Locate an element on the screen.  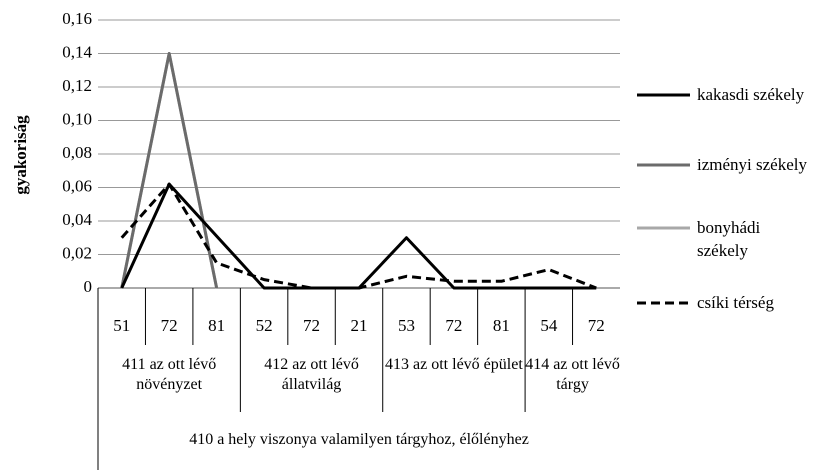
y-tick-label: 0,06 is located at coordinates (77, 185).